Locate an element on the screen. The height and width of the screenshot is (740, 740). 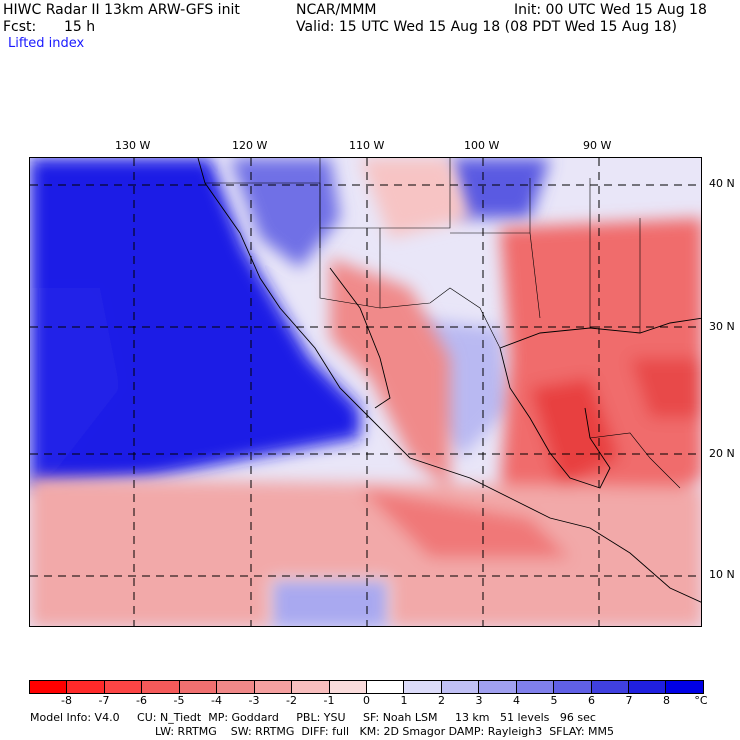
product-title: HIWC Radar II 13km ARW-GFS init is located at coordinates (121, 10).